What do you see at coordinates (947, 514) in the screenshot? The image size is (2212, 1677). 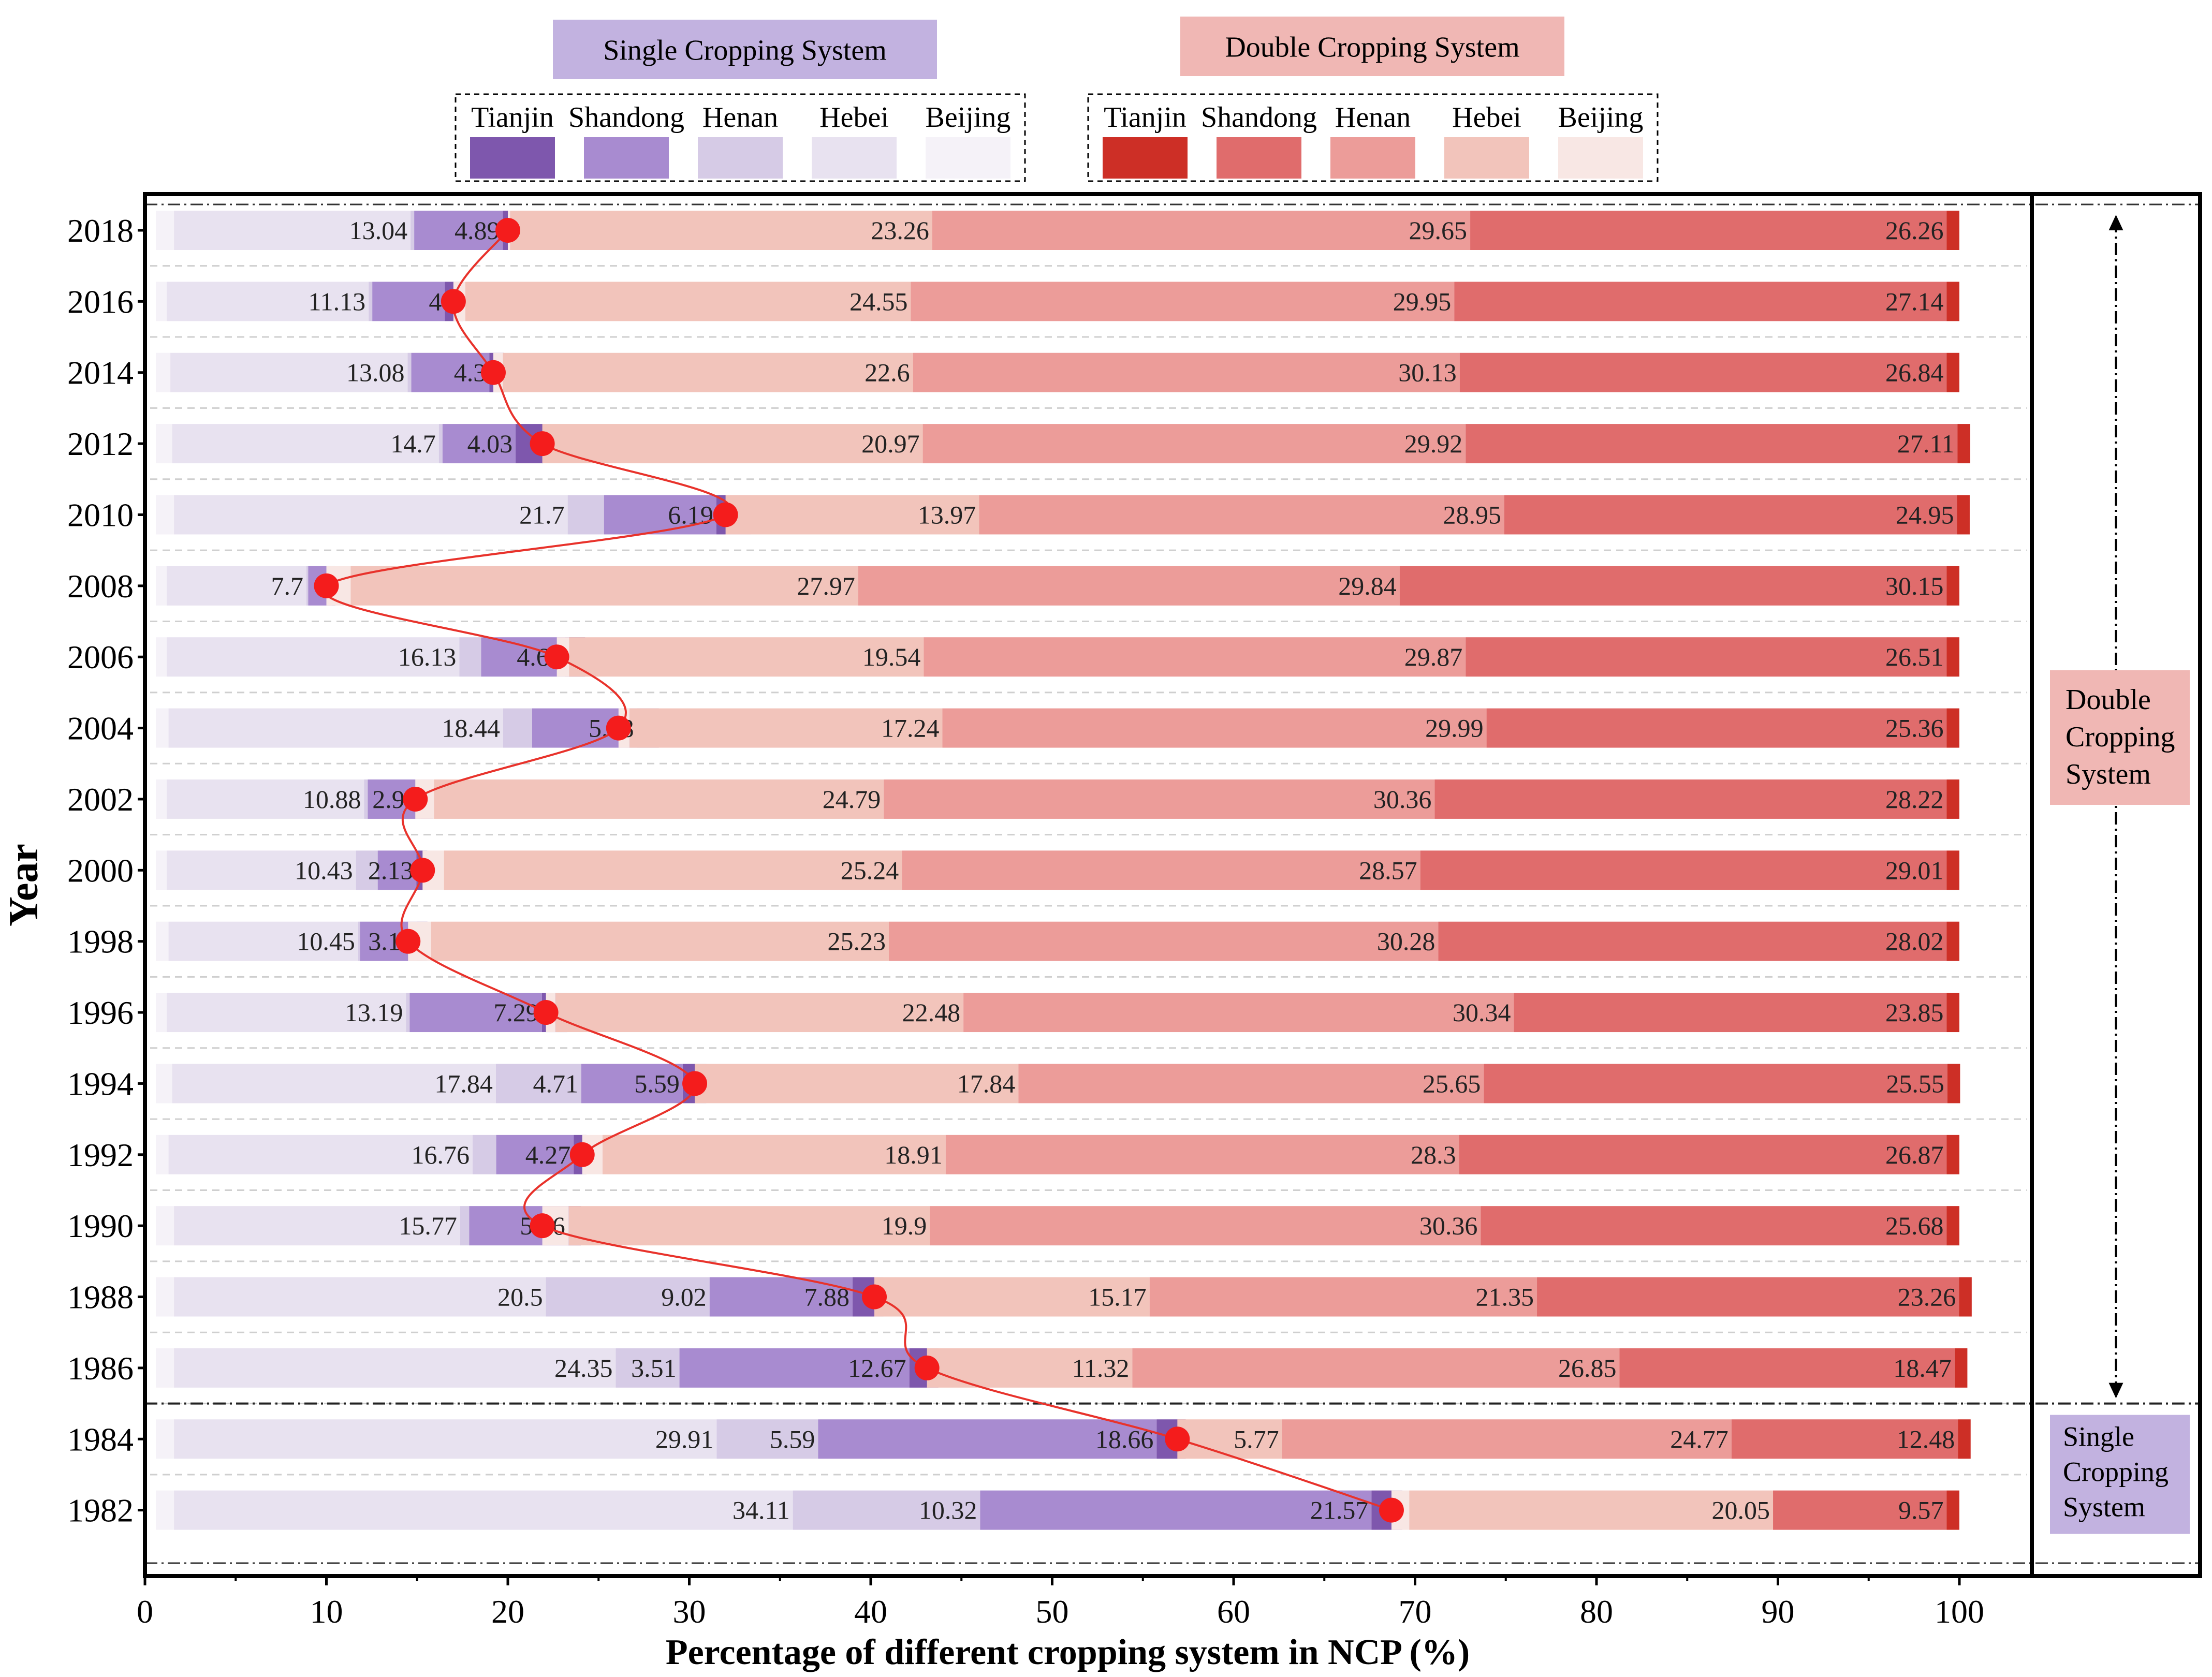 I see `data-label-double-hebei: 13.97` at bounding box center [947, 514].